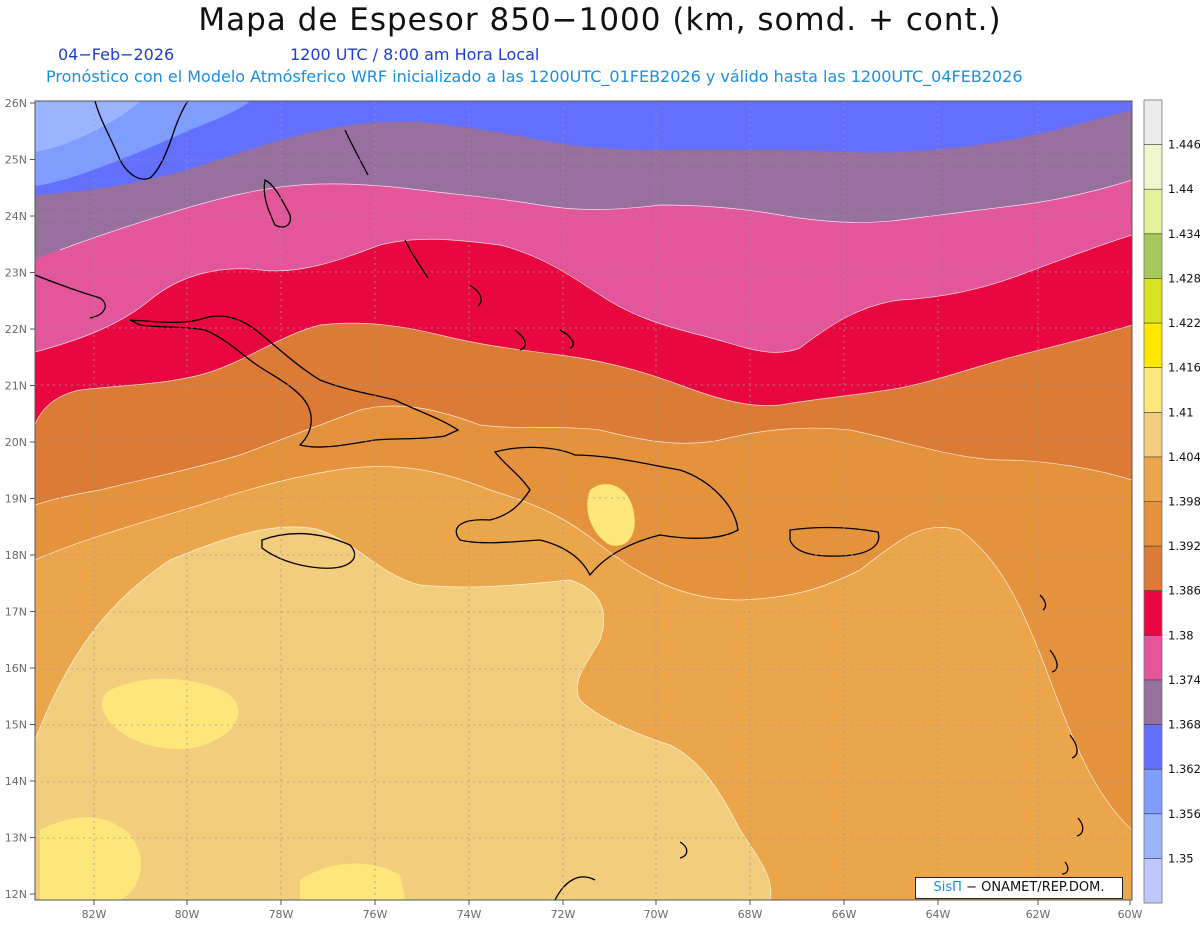 This screenshot has height=927, width=1200. What do you see at coordinates (1184, 145) in the screenshot?
I see `colorbar-label: 1.446` at bounding box center [1184, 145].